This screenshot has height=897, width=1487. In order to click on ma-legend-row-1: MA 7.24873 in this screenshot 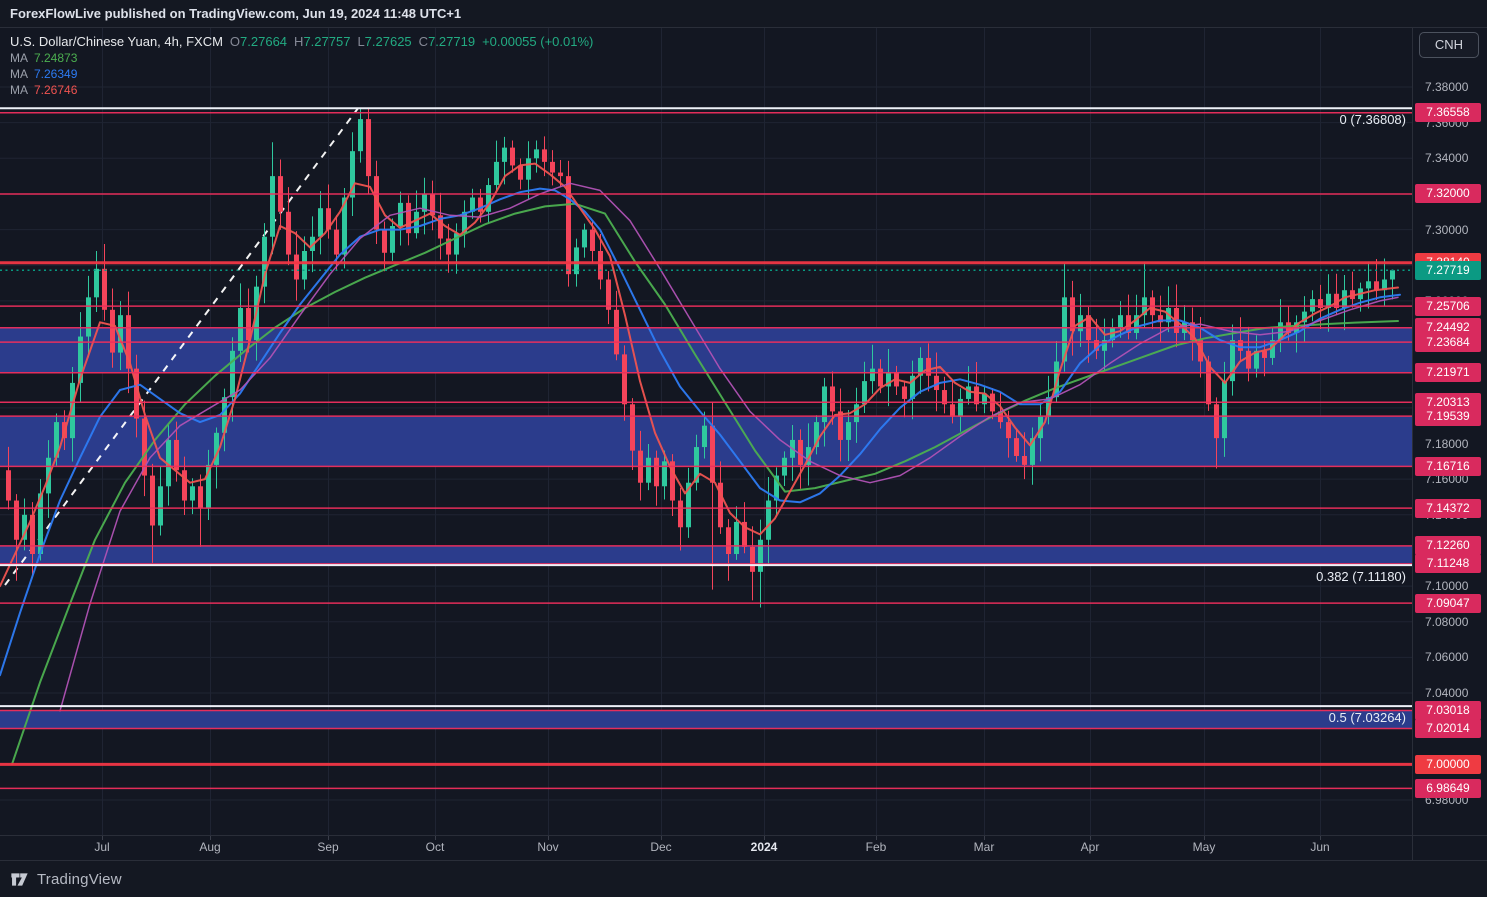, I will do `click(301, 58)`.